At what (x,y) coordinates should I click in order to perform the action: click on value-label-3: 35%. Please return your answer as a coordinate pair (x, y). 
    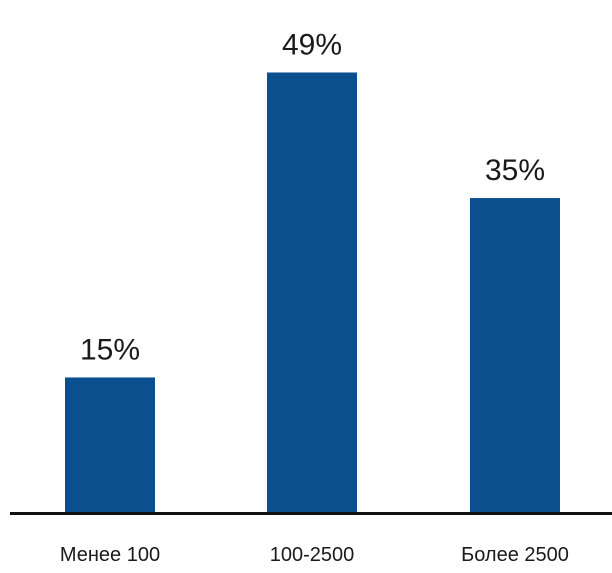
    Looking at the image, I should click on (515, 170).